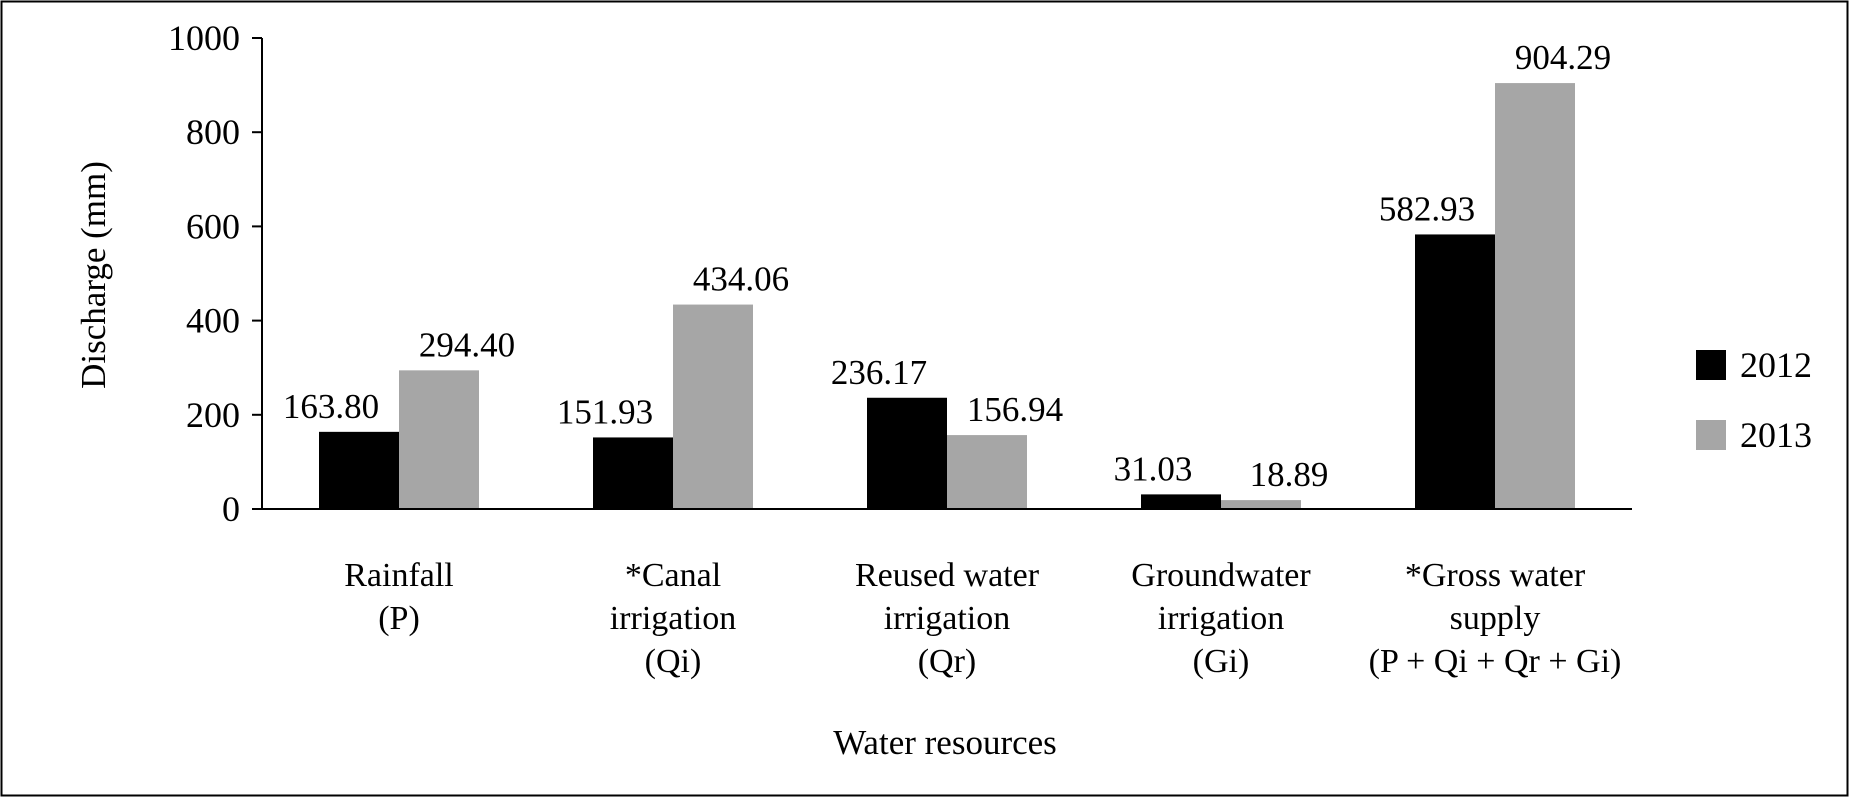 This screenshot has height=797, width=1849. I want to click on bar-value-label: 236.17, so click(879, 372).